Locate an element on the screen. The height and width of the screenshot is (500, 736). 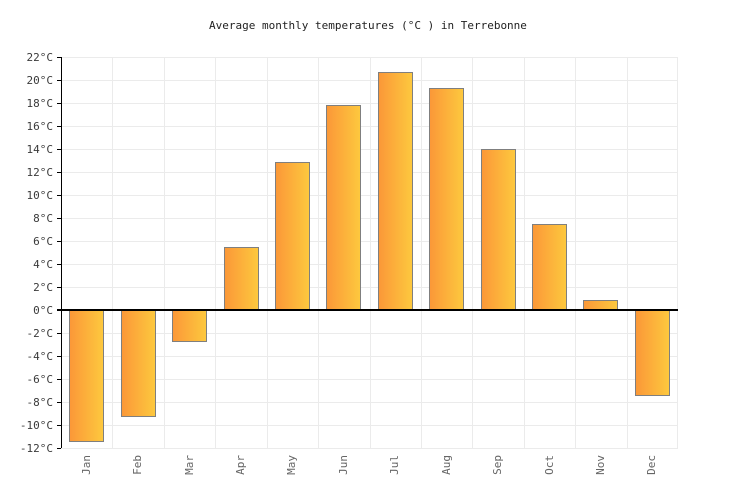
y-axis-label: 12°C is located at coordinates (40, 172).